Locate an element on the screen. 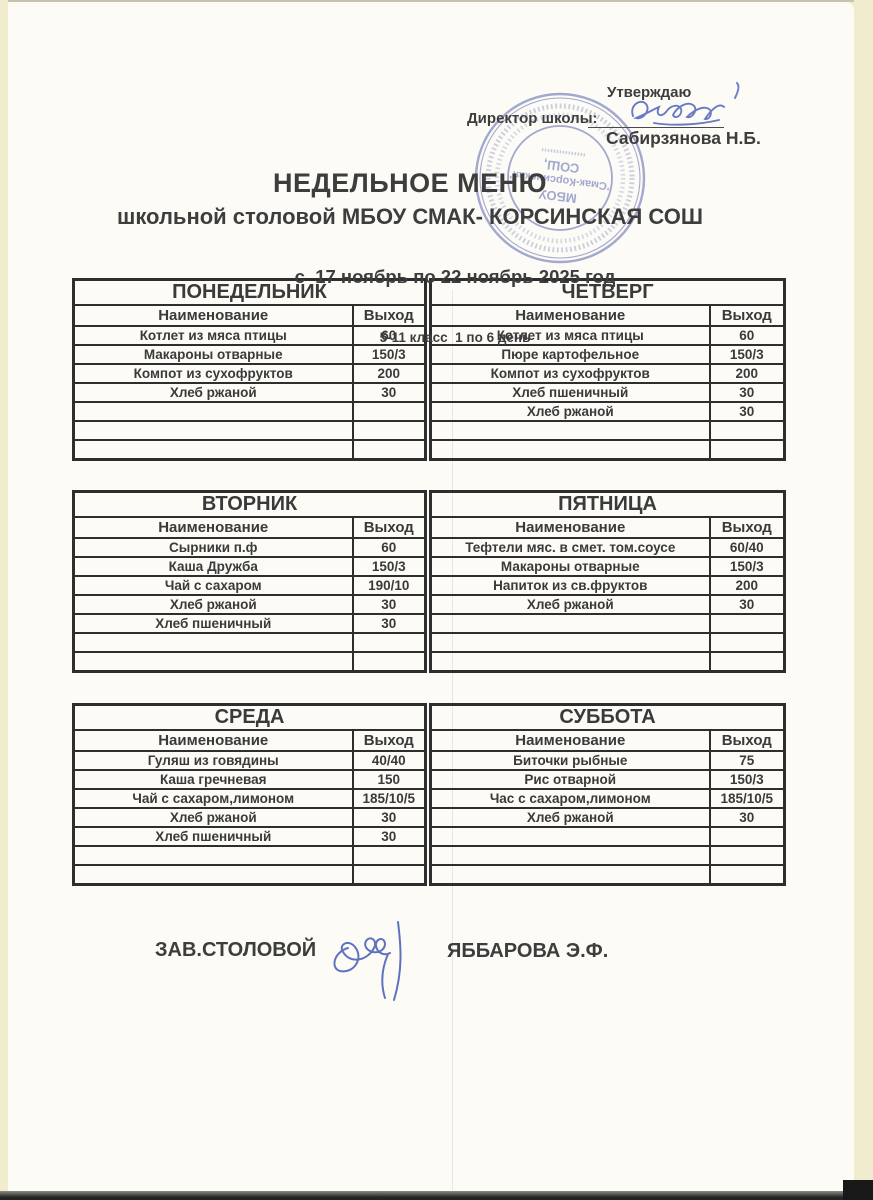 This screenshot has width=873, height=1200. table-row: Хлеб пшеничный 30 is located at coordinates (607, 392).